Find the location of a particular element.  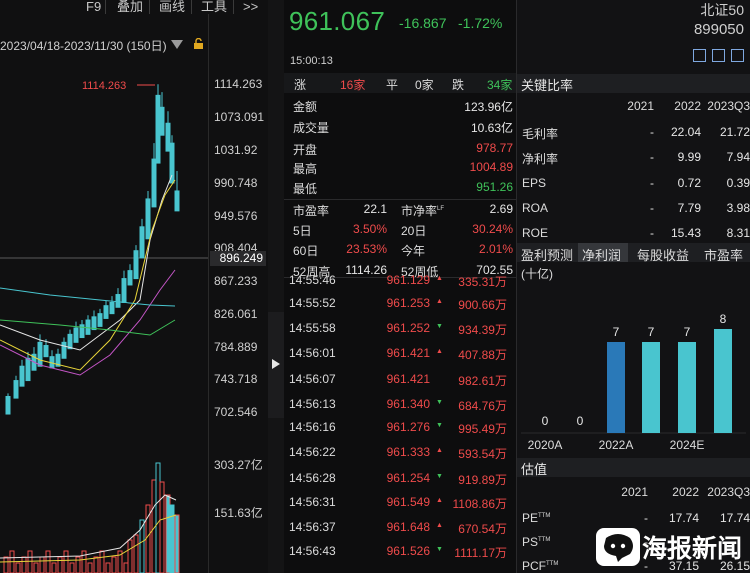

stat-value: 10.63亿 is located at coordinates (491, 128).